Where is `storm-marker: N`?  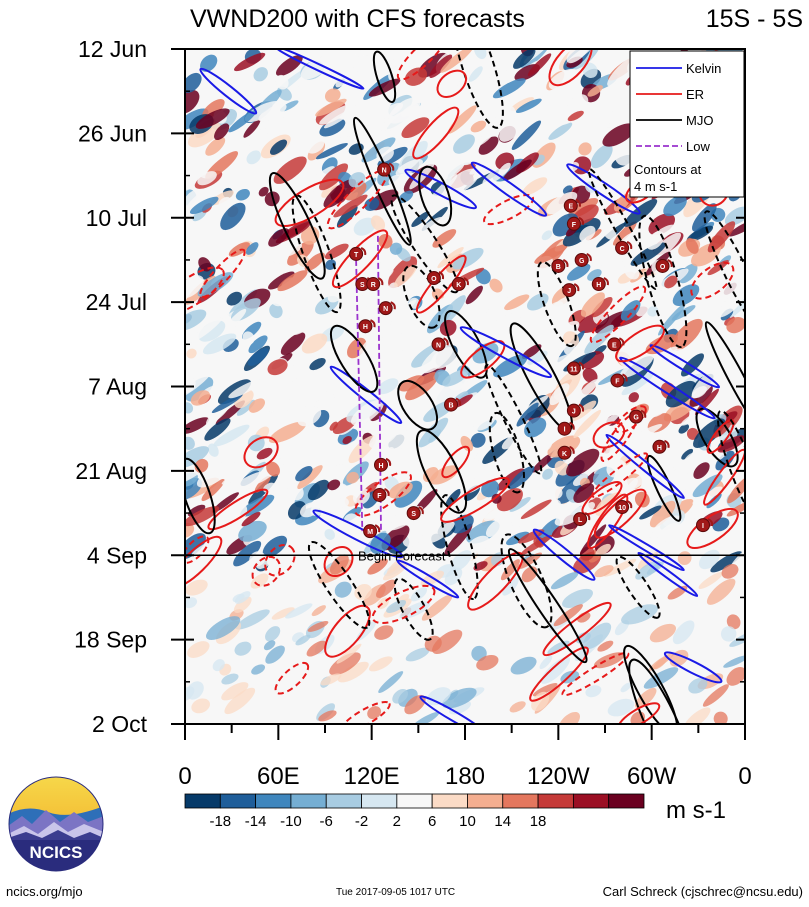 storm-marker: N is located at coordinates (440, 344).